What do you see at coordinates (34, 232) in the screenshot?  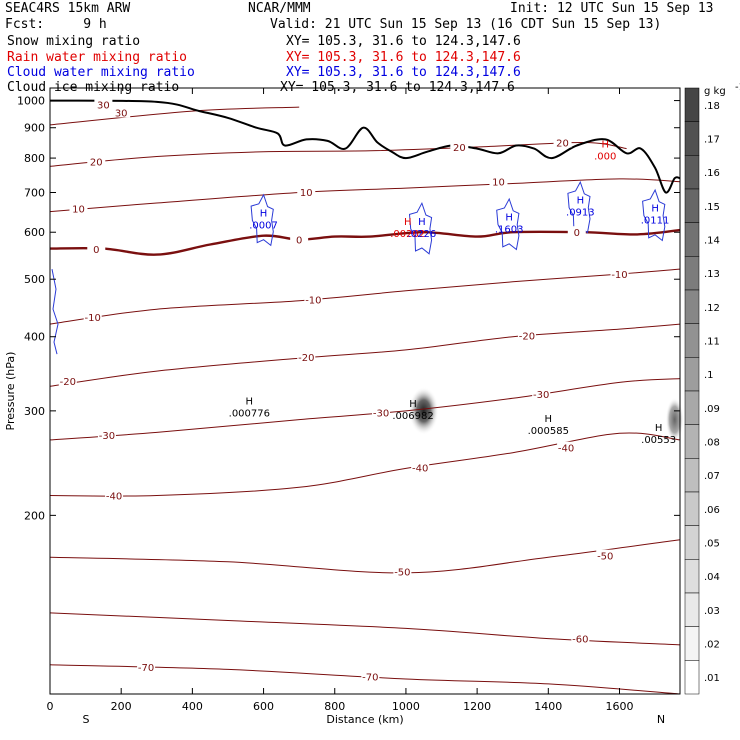 I see `y-tick-label: 600` at bounding box center [34, 232].